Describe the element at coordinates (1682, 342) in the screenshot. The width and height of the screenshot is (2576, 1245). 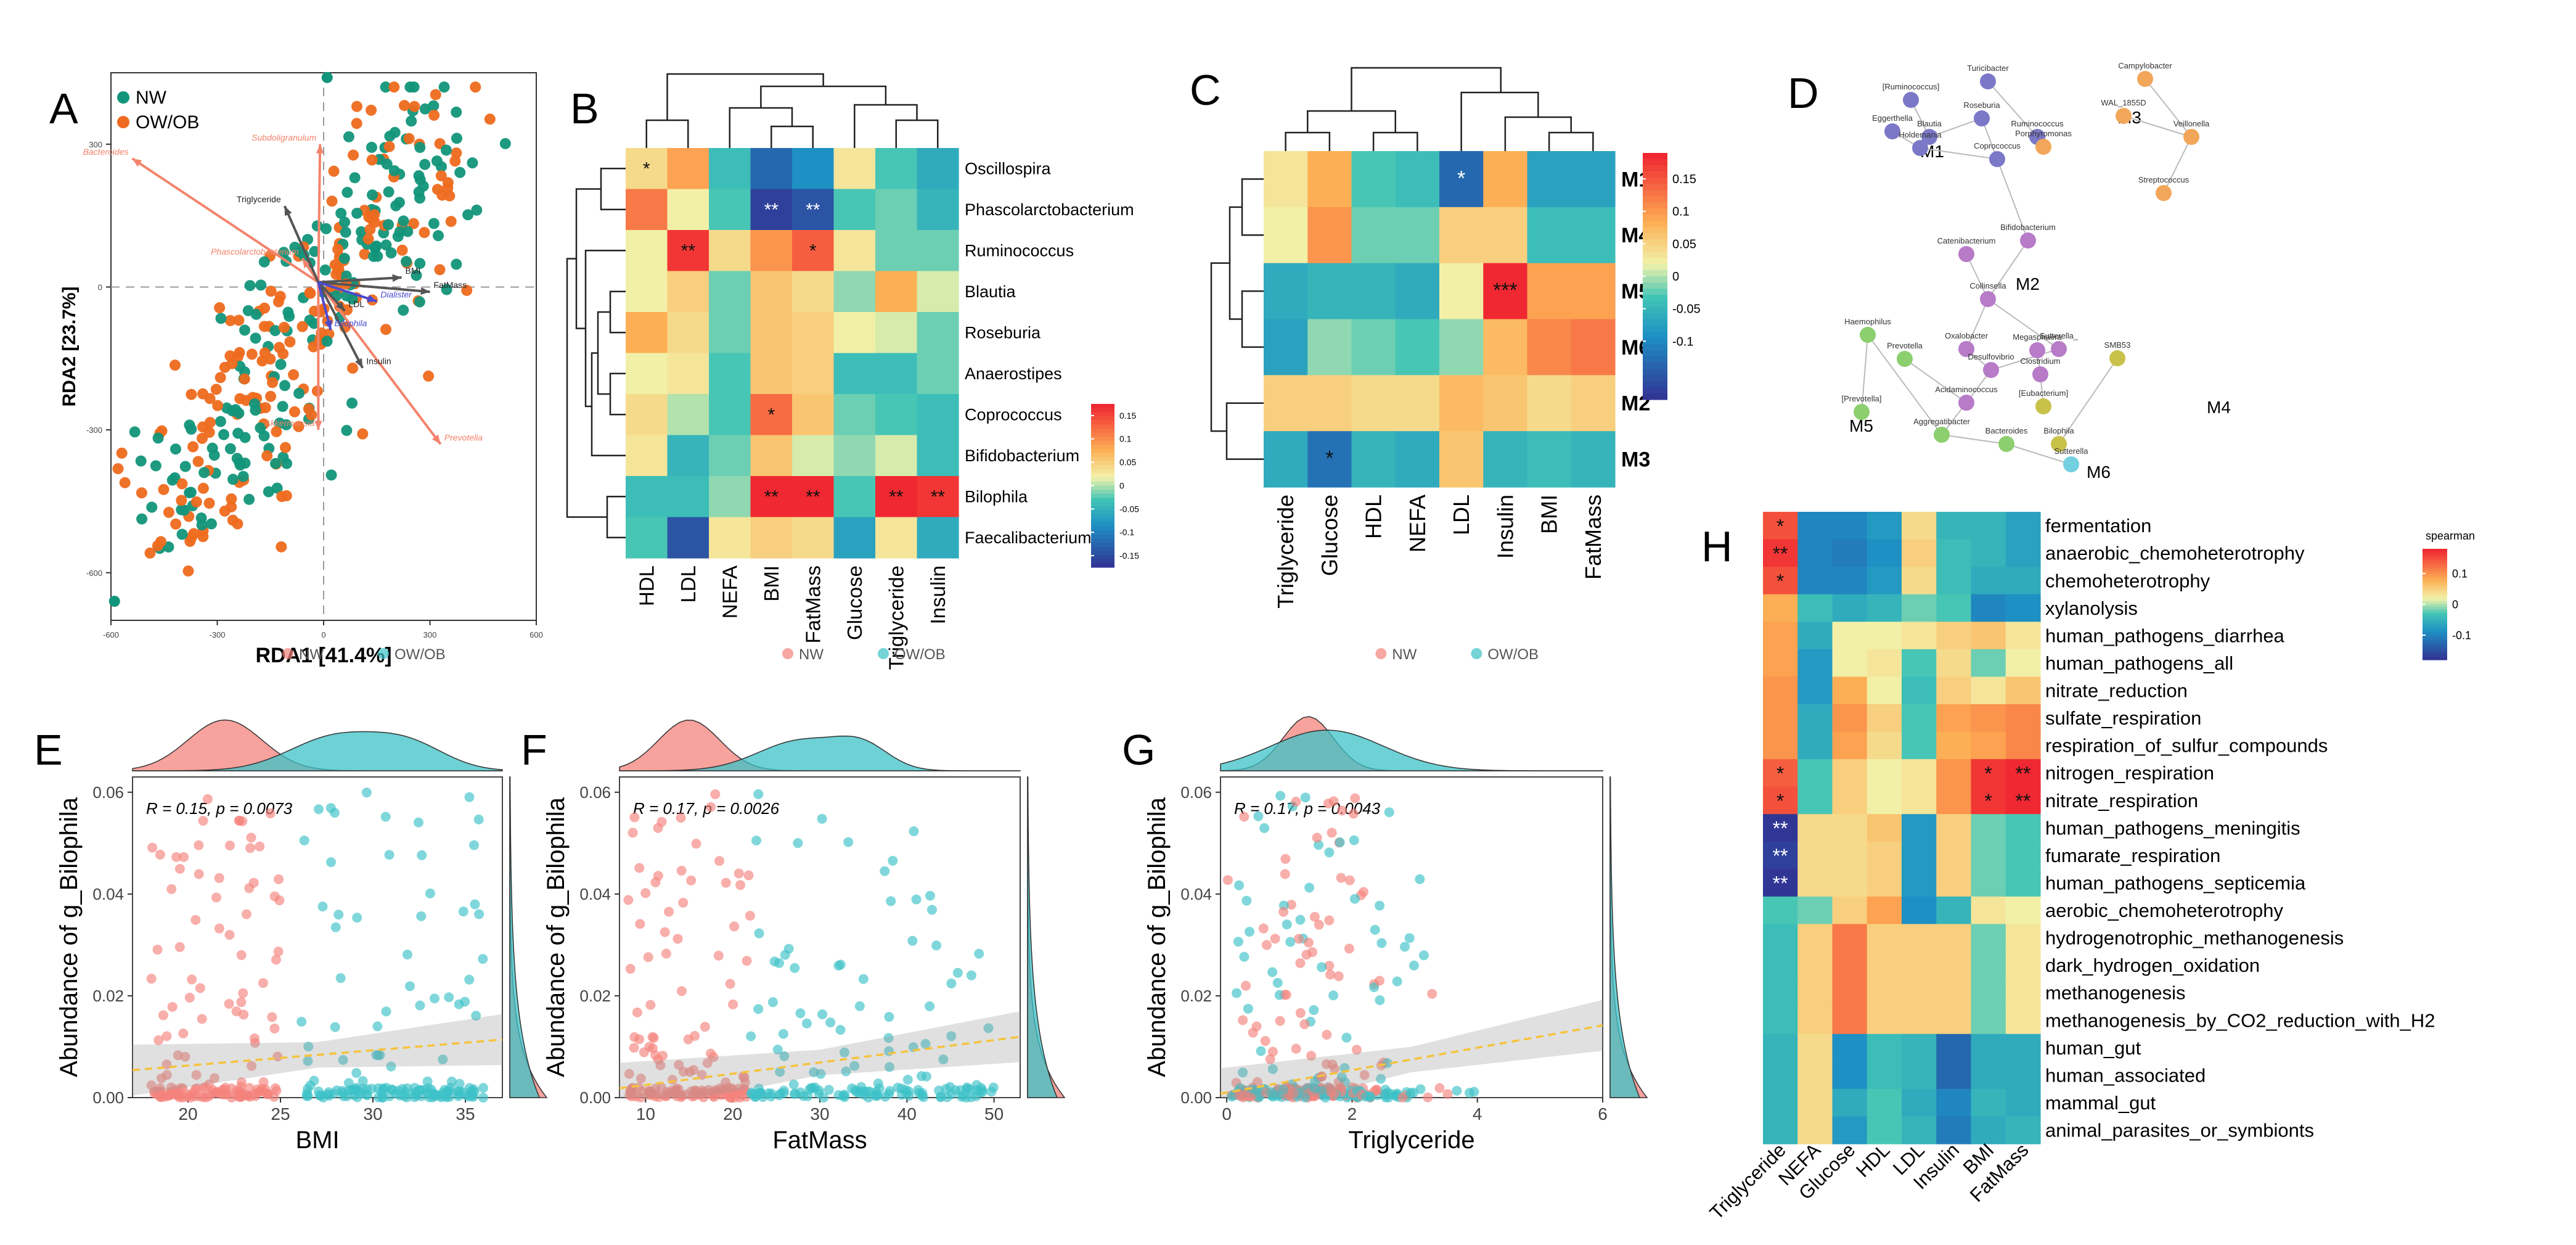
I see `colorbar-label: -0.1` at that location.